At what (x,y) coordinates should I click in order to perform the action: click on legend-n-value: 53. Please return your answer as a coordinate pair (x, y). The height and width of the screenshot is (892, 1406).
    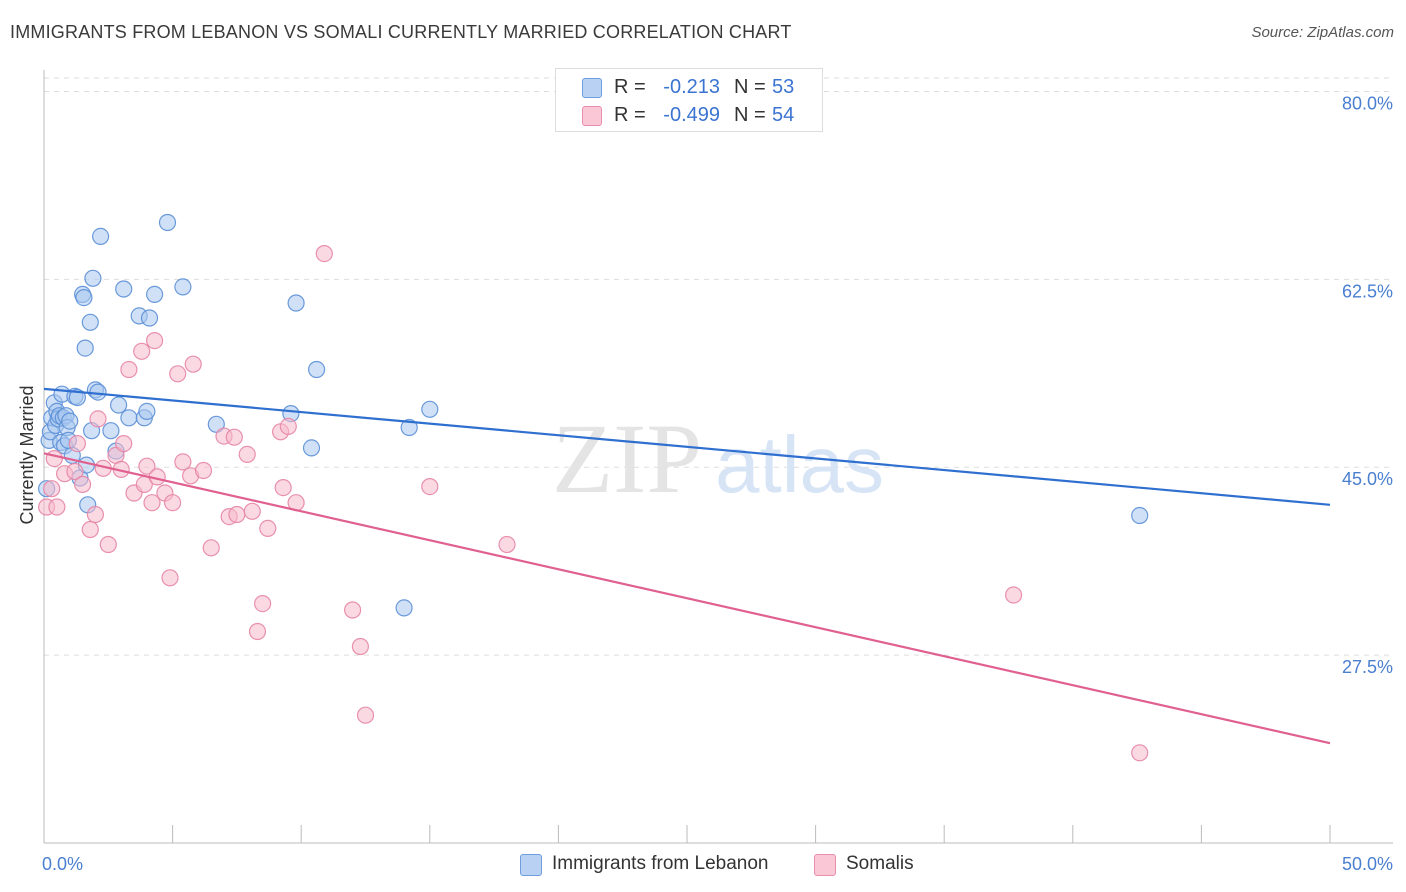
    Looking at the image, I should click on (783, 87).